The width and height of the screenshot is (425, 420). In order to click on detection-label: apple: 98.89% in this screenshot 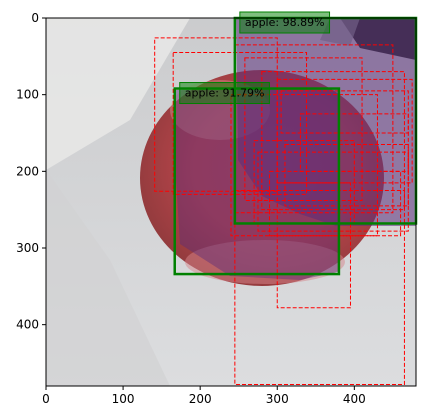, I will do `click(285, 22)`.